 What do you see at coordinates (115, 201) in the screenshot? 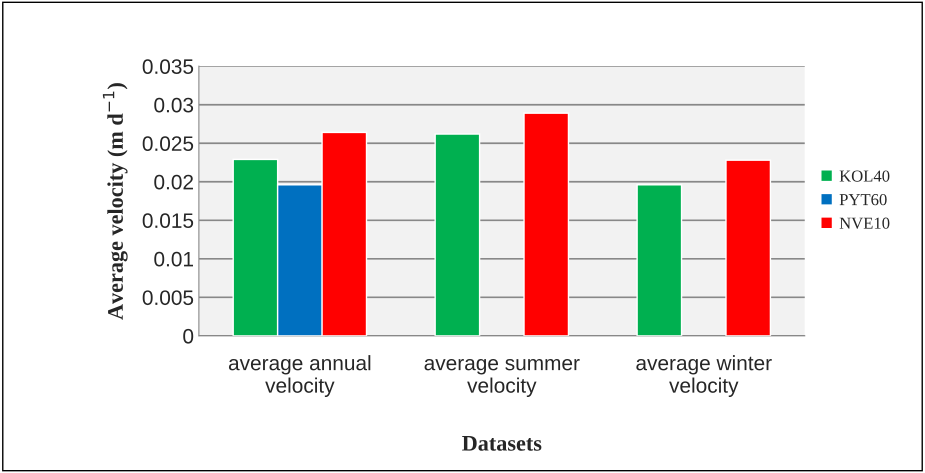
I see `y-axis-title: Average velocity (m d$^{−1}$)` at bounding box center [115, 201].